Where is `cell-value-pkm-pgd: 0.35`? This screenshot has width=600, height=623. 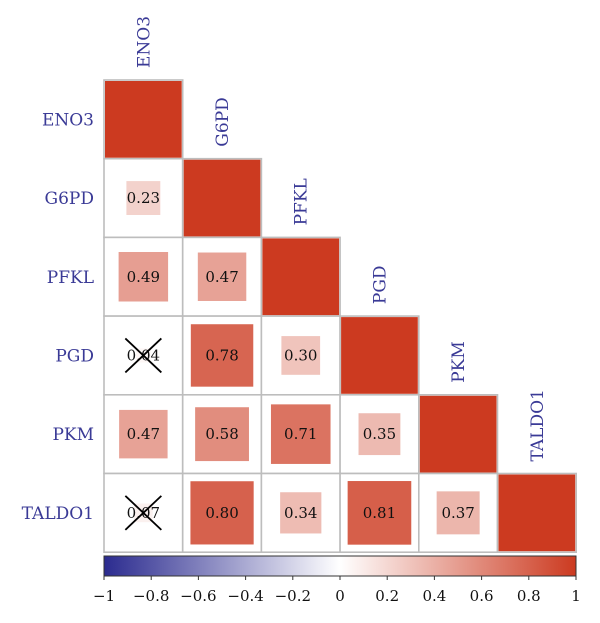 cell-value-pkm-pgd: 0.35 is located at coordinates (379, 434).